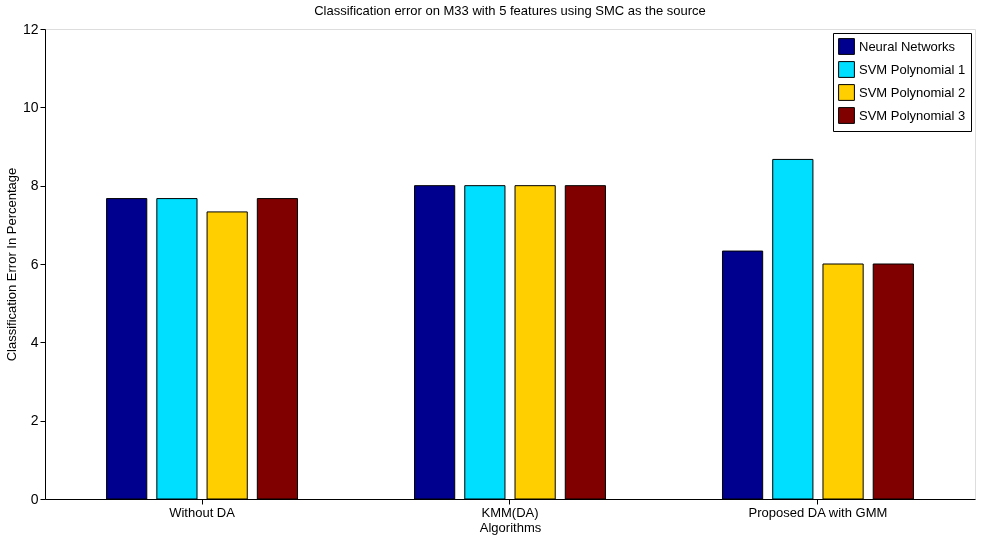 The image size is (1008, 555). I want to click on chart-title: Classification error on M33 with 5 features using SMC as the source, so click(510, 10).